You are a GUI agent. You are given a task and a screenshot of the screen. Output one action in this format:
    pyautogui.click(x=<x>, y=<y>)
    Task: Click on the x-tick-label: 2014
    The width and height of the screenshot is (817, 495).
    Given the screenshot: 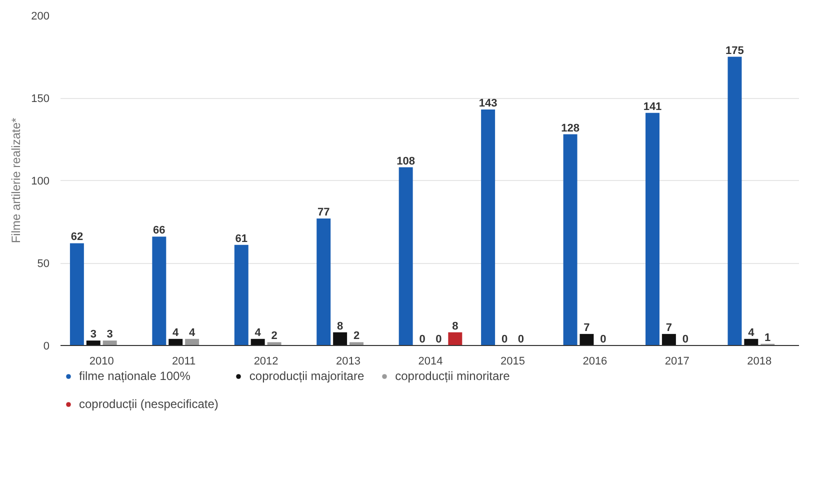 What is the action you would take?
    pyautogui.click(x=430, y=362)
    